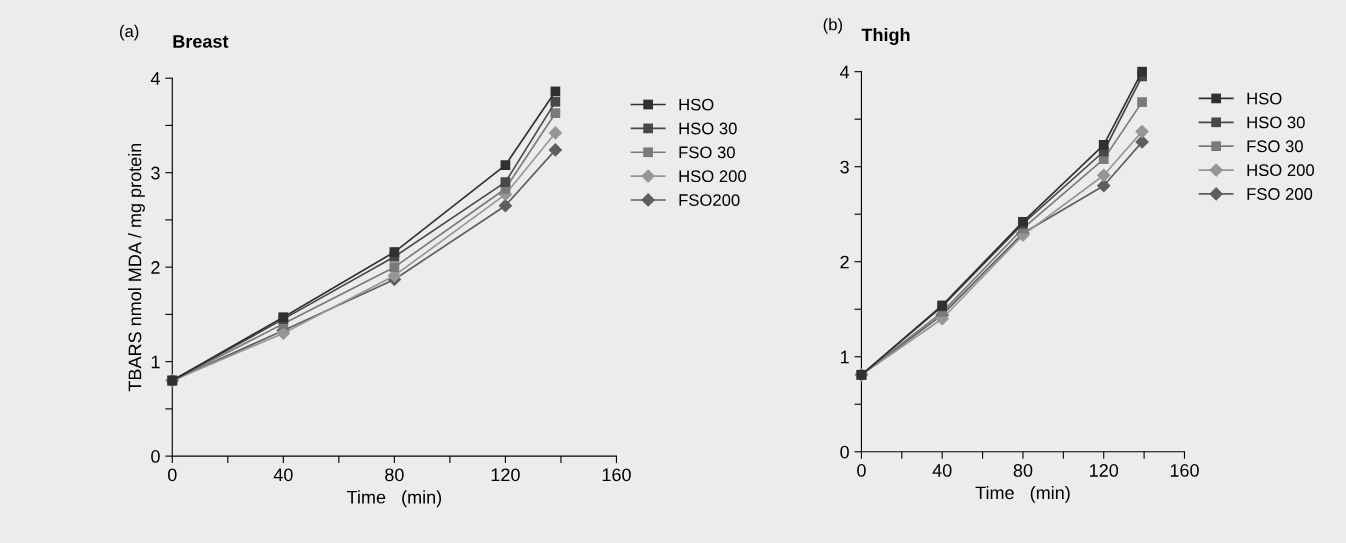  What do you see at coordinates (136, 267) in the screenshot?
I see `y-axis-title: TBARS nmol MDA / mg protein` at bounding box center [136, 267].